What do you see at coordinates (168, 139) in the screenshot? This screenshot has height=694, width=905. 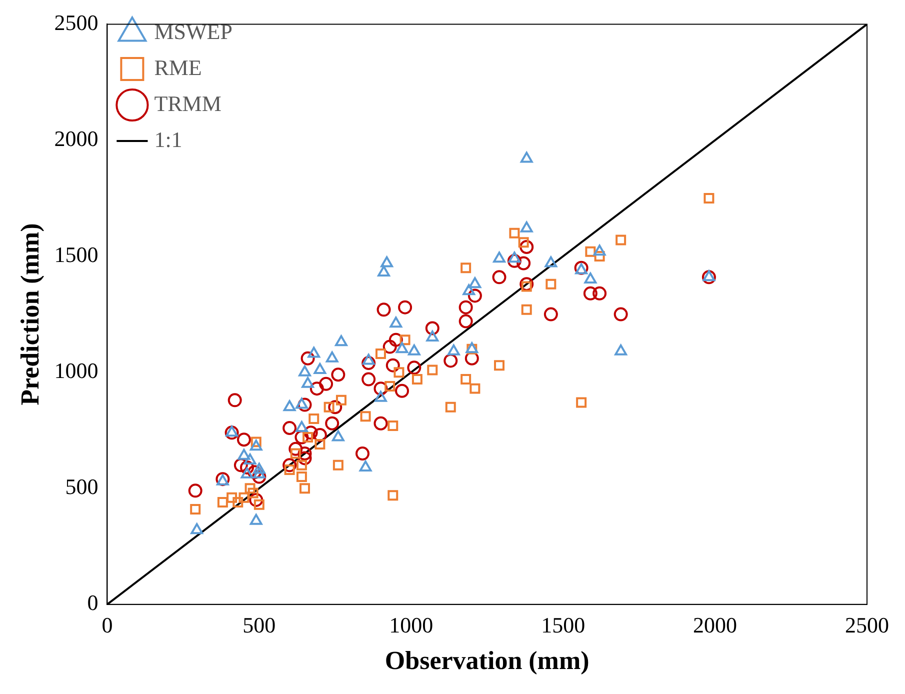 I see `legend-label: 1:1` at bounding box center [168, 139].